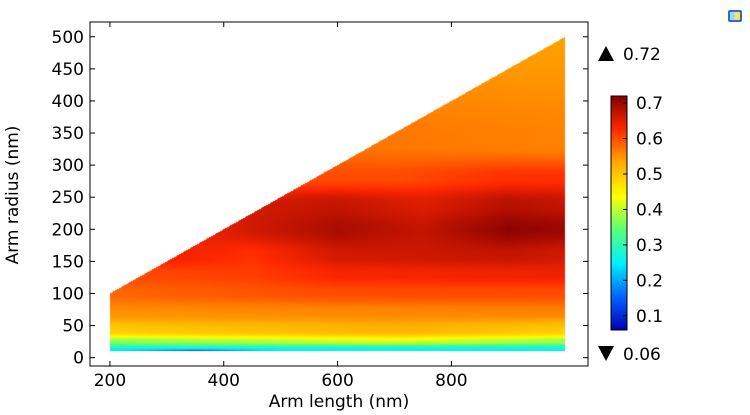 This screenshot has width=750, height=415. What do you see at coordinates (649, 210) in the screenshot?
I see `colorbar-tick-label: 0.4` at bounding box center [649, 210].